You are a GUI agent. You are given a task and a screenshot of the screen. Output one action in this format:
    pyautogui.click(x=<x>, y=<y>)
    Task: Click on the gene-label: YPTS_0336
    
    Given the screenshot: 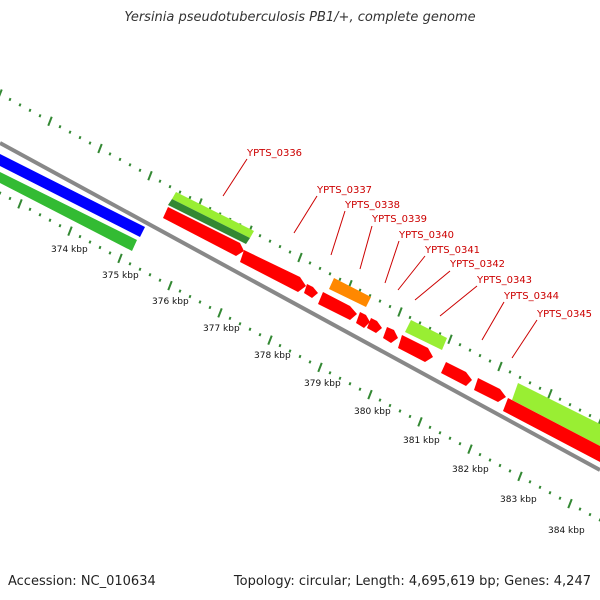 What is the action you would take?
    pyautogui.click(x=274, y=153)
    